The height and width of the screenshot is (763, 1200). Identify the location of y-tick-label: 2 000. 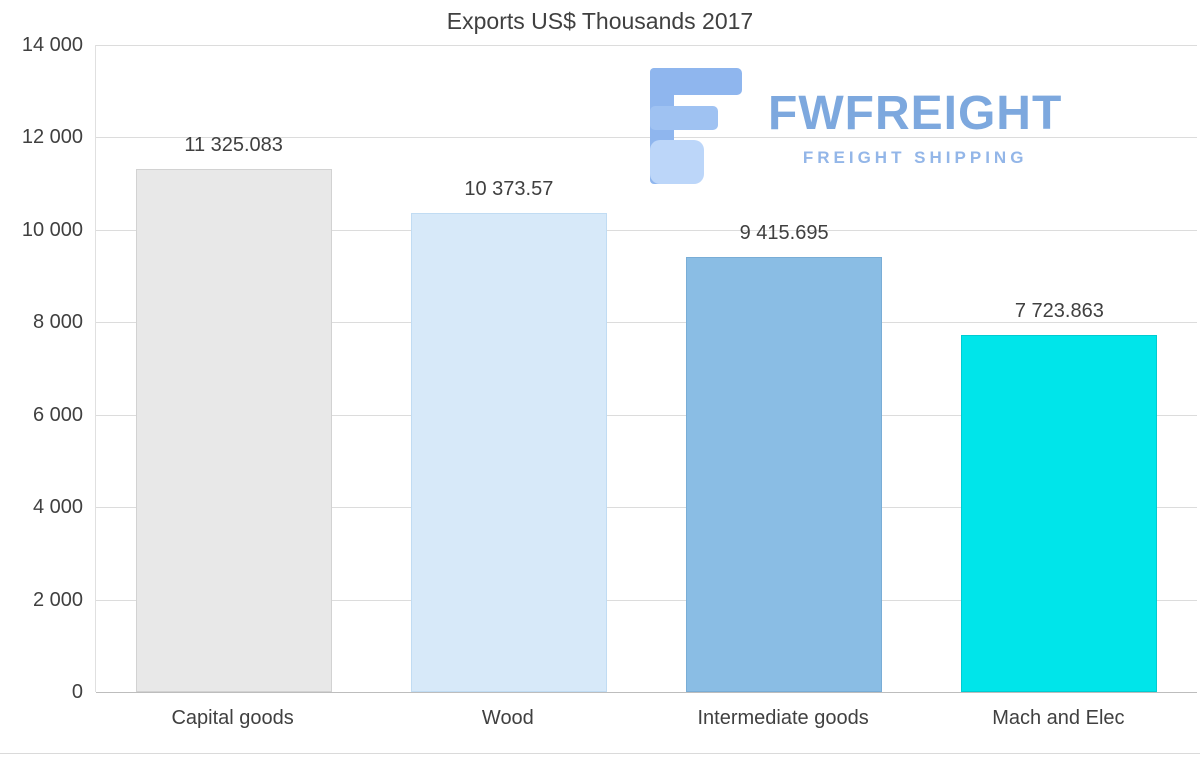
(57, 599).